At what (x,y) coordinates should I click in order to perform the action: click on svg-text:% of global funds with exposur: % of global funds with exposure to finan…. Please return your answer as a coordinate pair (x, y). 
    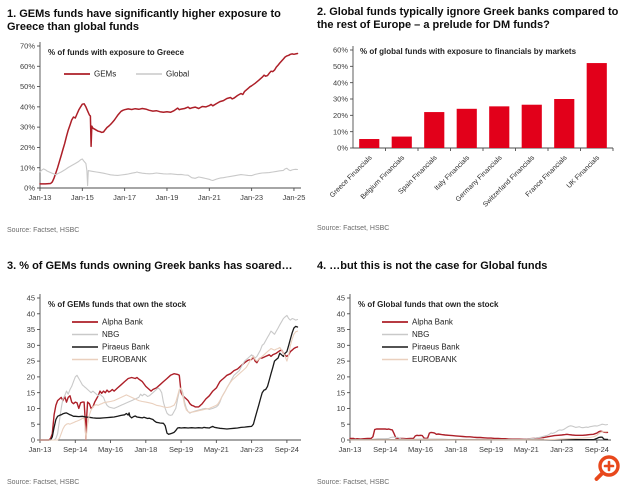
    Looking at the image, I should click on (468, 51).